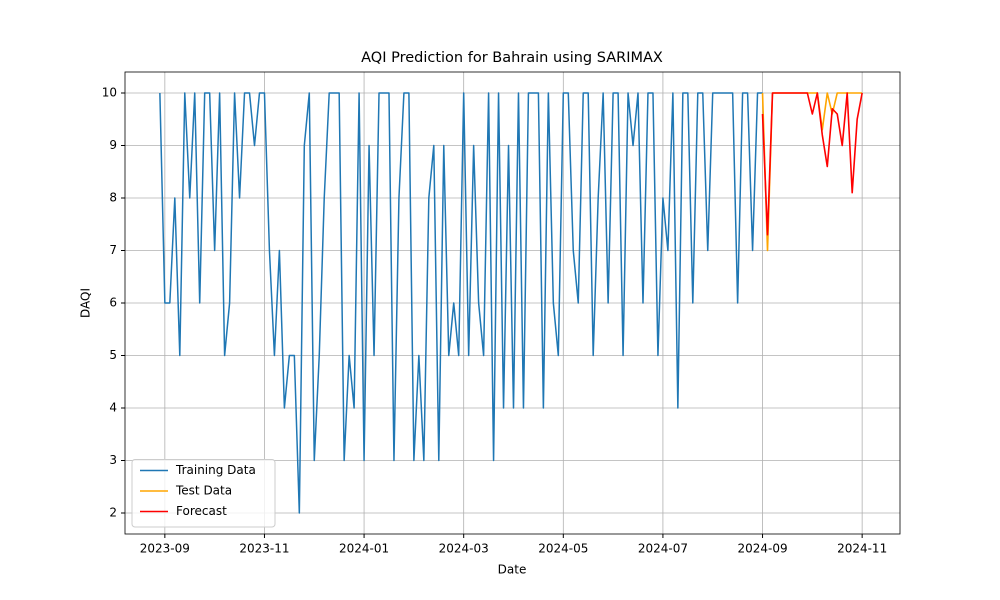  What do you see at coordinates (364, 549) in the screenshot?
I see `x-tick-label: 2024-01` at bounding box center [364, 549].